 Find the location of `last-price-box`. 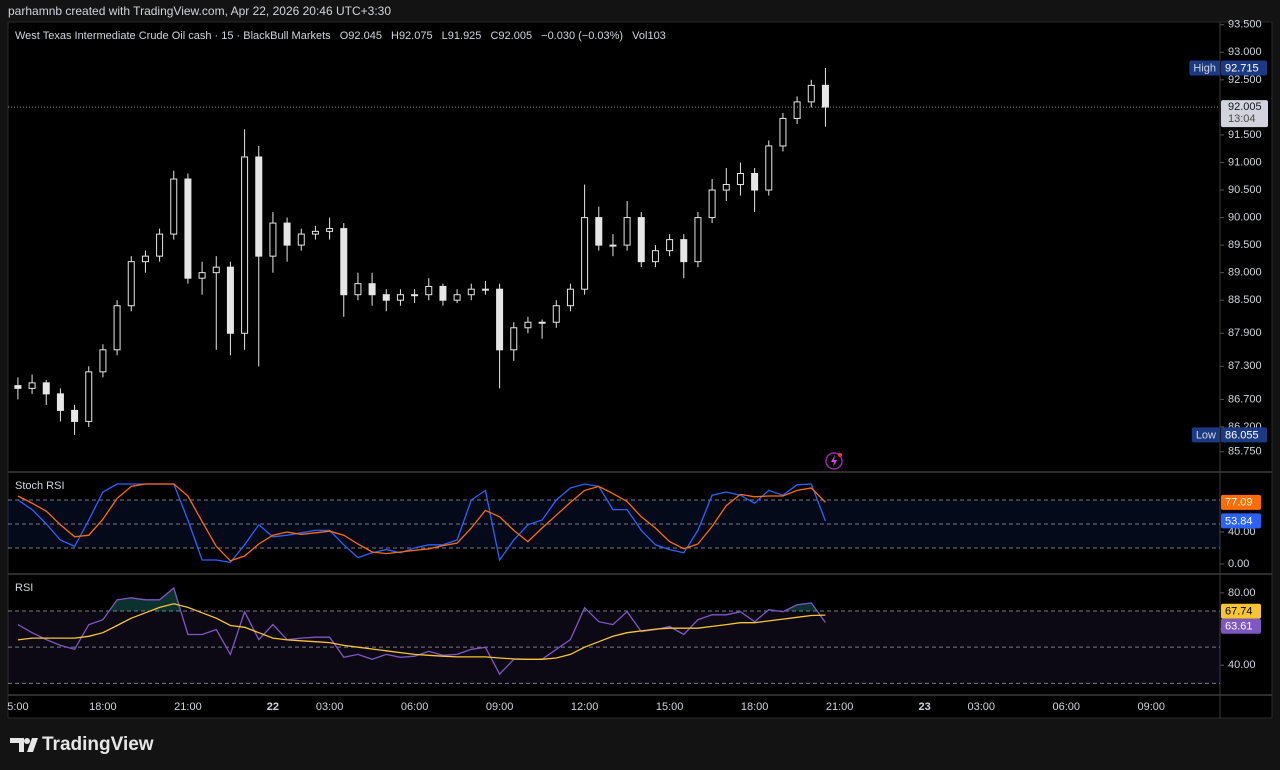

last-price-box is located at coordinates (1244, 114).